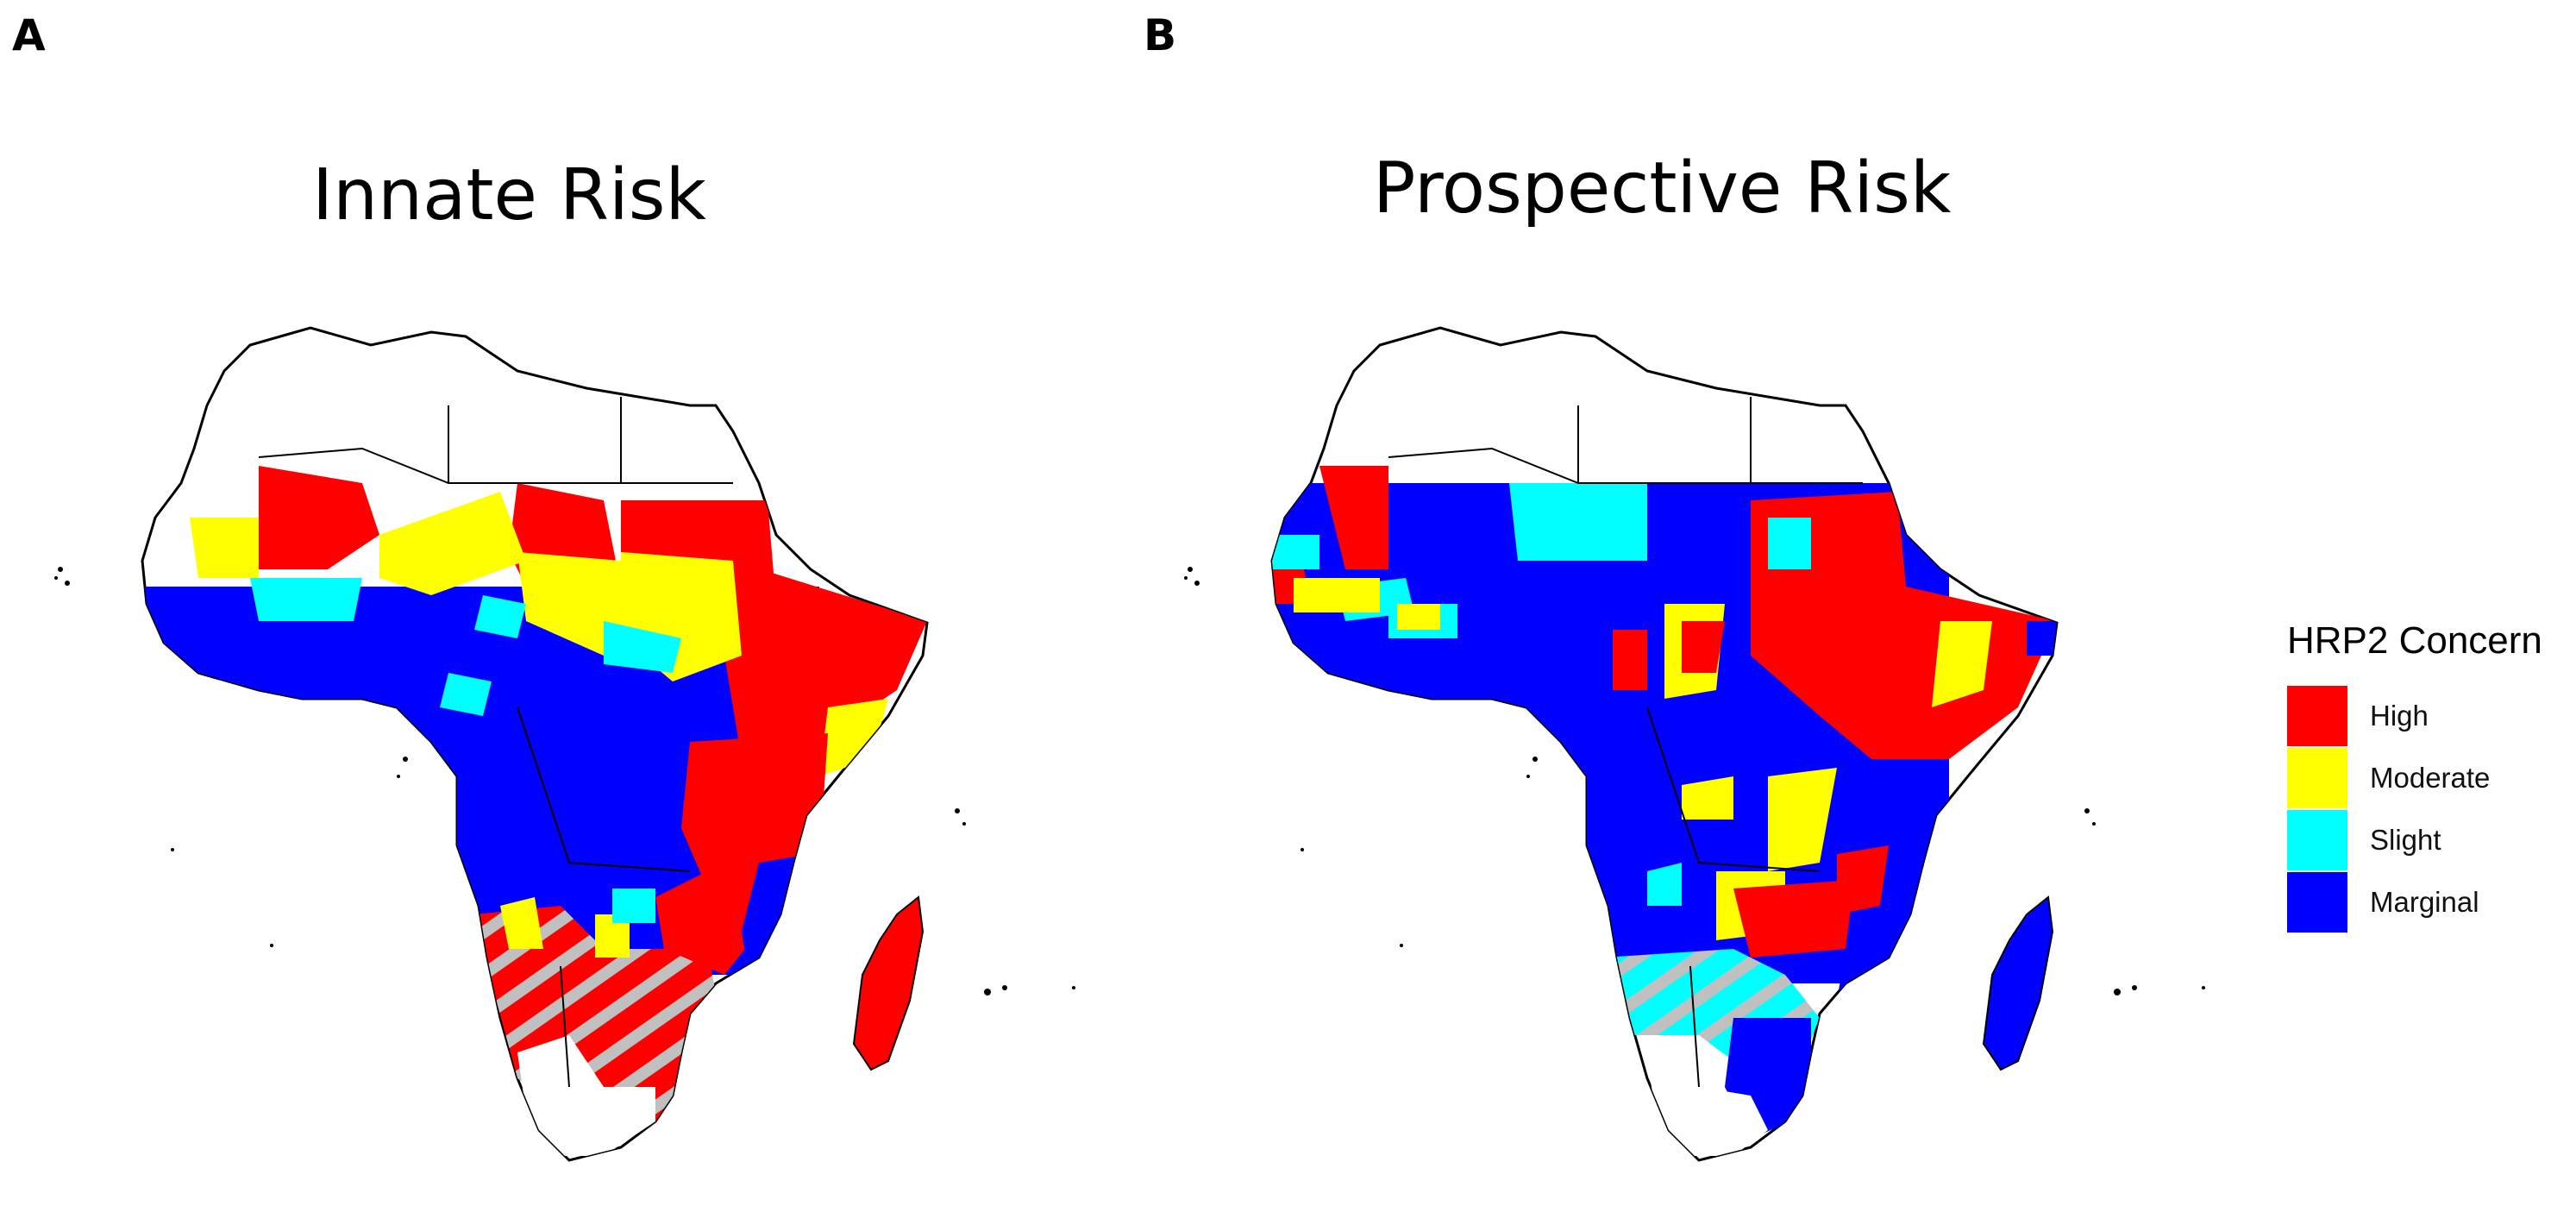  Describe the element at coordinates (2430, 778) in the screenshot. I see `legend-label-moderate: Moderate` at that location.